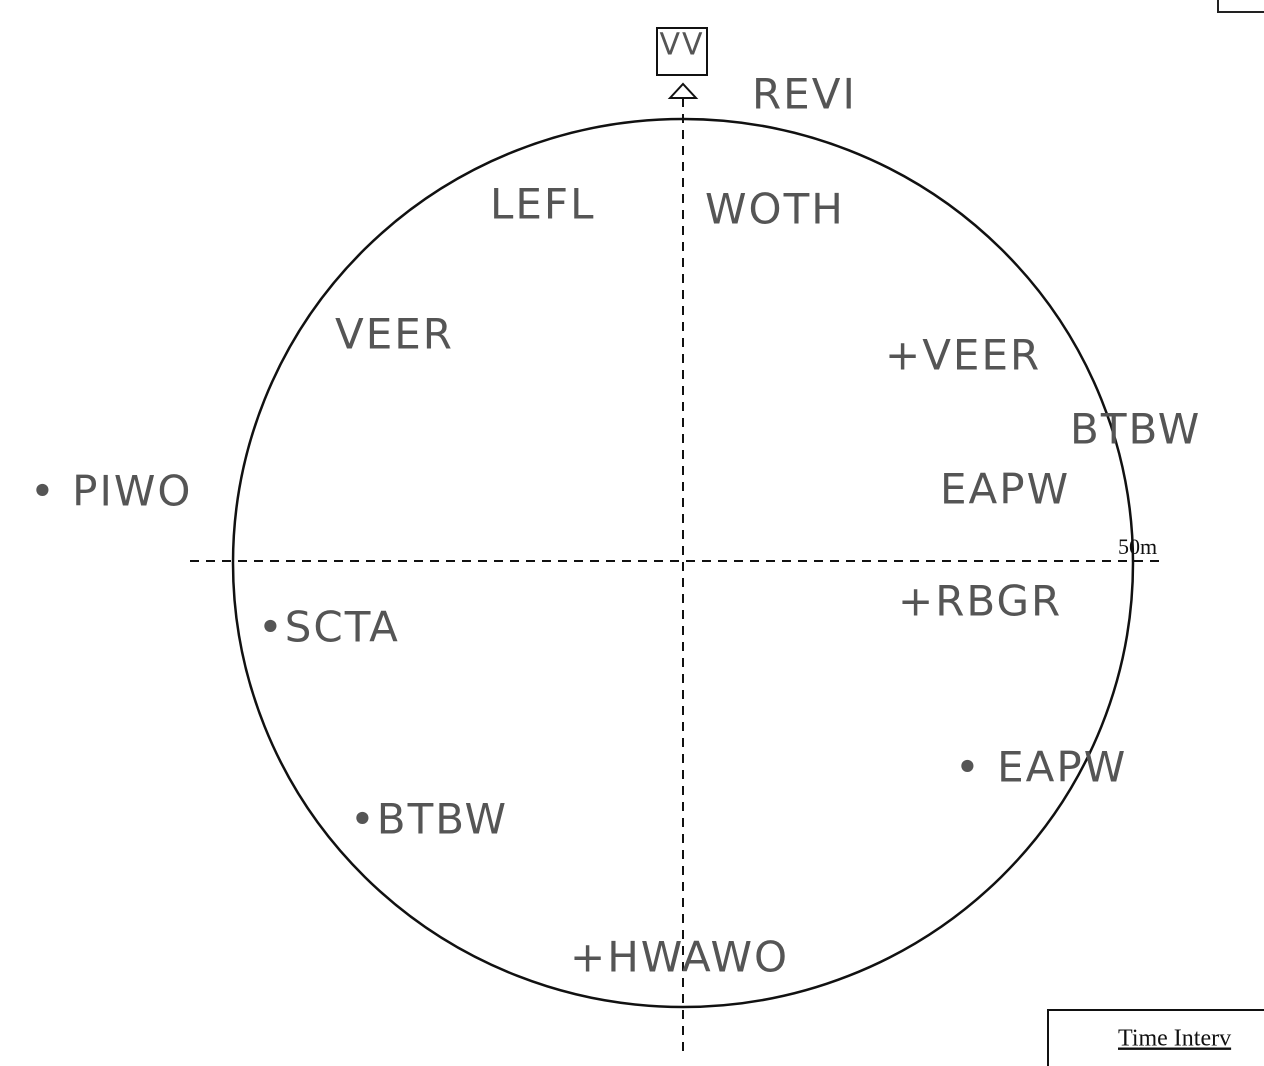 This screenshot has width=1264, height=1066. I want to click on scale-label: 50m, so click(1137, 546).